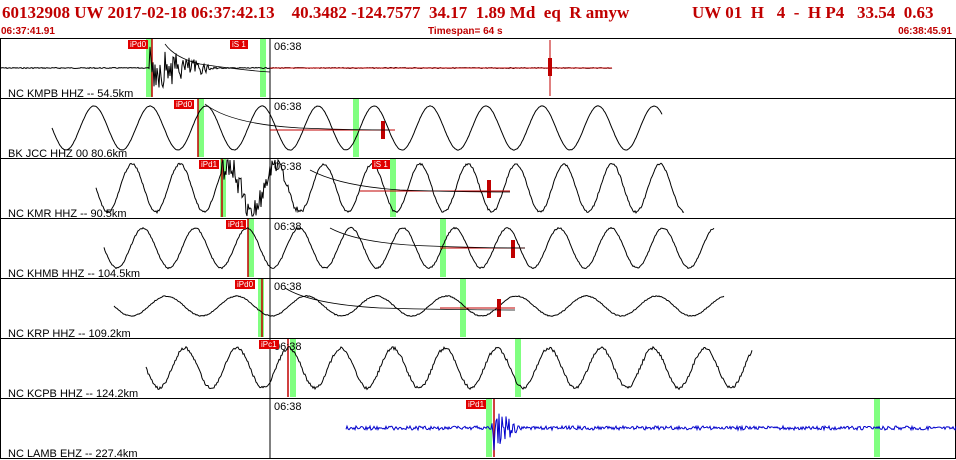 Image resolution: width=956 pixels, height=460 pixels. Describe the element at coordinates (465, 31) in the screenshot. I see `timespan: Timespan= 64 s` at that location.